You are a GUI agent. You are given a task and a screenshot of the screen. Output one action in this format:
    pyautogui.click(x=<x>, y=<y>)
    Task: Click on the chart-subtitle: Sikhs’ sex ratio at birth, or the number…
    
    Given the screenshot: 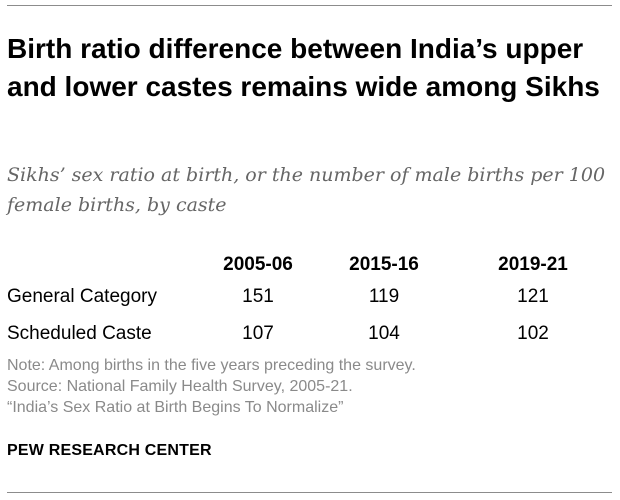 What is the action you would take?
    pyautogui.click(x=306, y=190)
    